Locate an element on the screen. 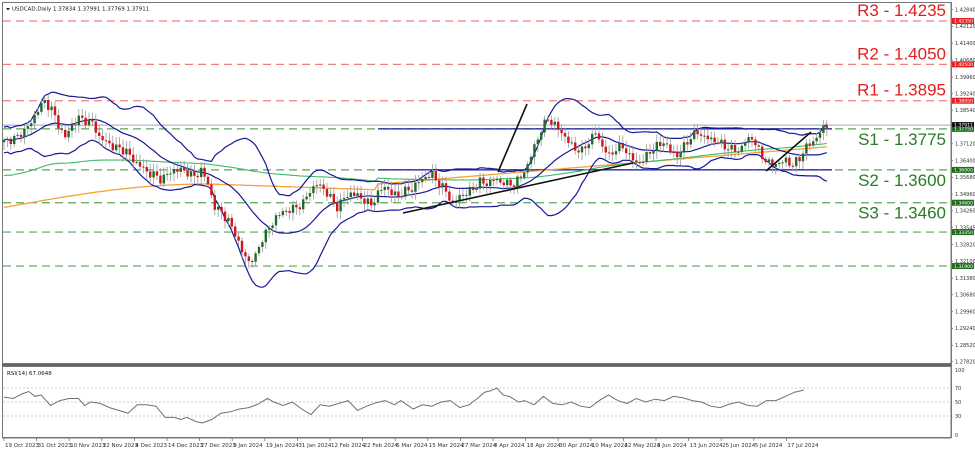 The image size is (975, 452). price-tick: 1.42120 is located at coordinates (965, 27).